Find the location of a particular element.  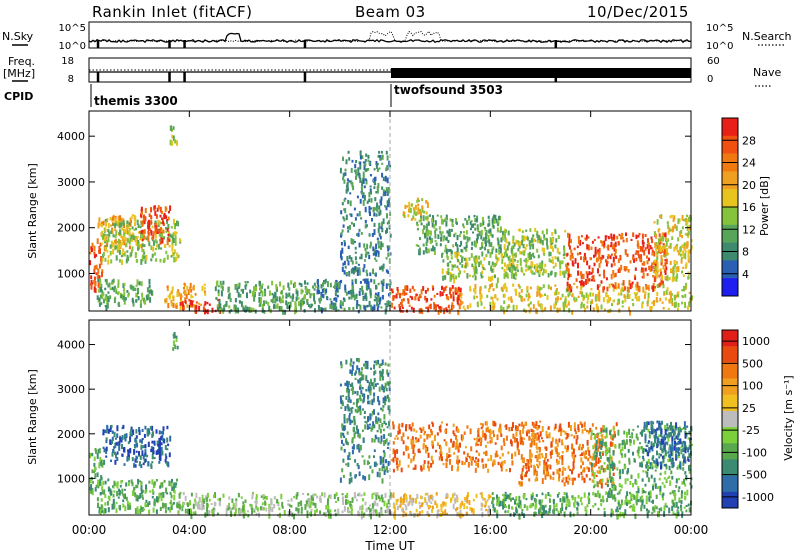

noise-tick-left-bottom: 10^0 is located at coordinates (72, 46).